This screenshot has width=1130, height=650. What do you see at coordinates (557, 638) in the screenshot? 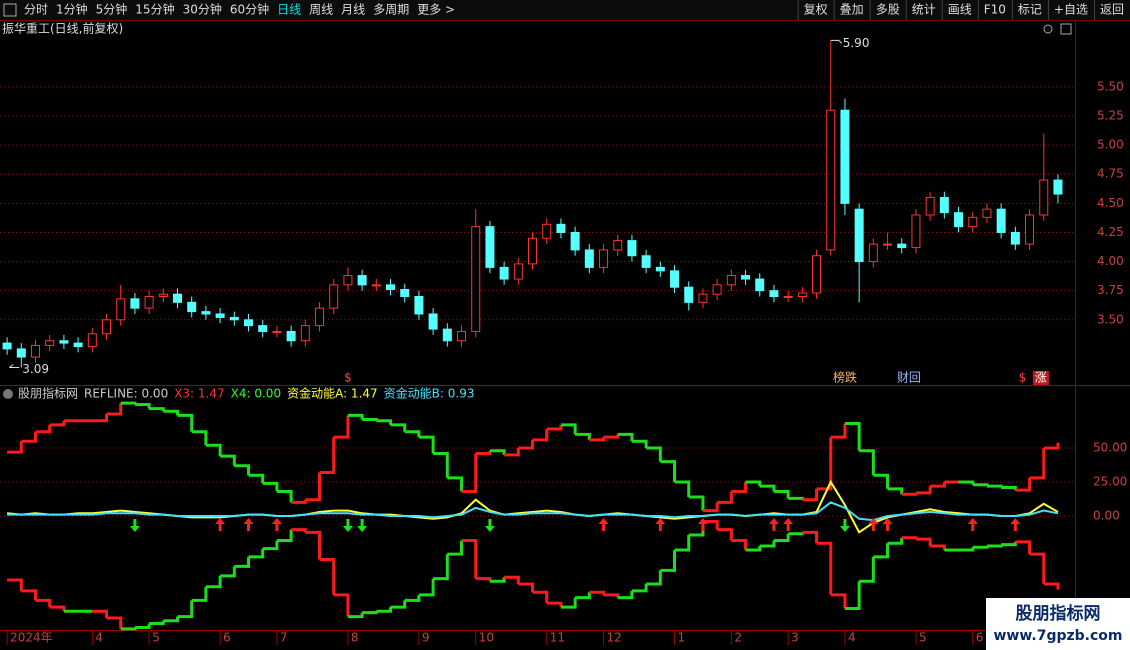
I see `x-tick-label: 11` at bounding box center [557, 638].